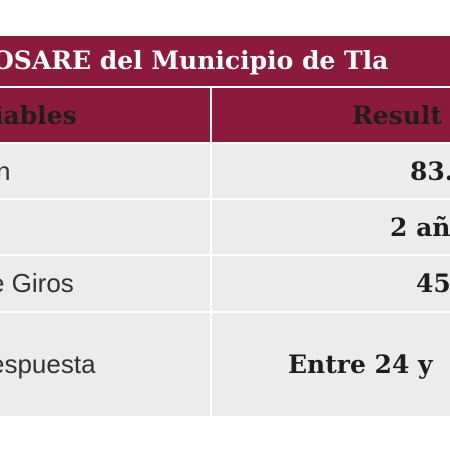  I want to click on result-cell: Entre 24 y, so click(332, 364).